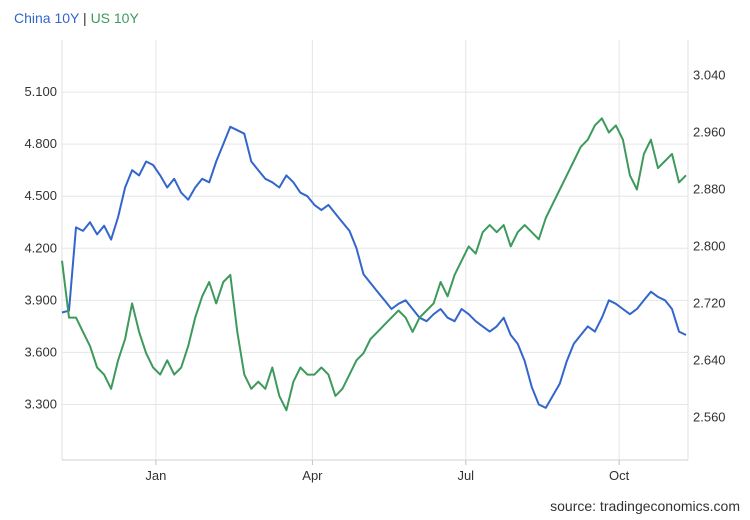 This screenshot has height=520, width=750. I want to click on left-axis-tick-label: 3.600, so click(40, 351).